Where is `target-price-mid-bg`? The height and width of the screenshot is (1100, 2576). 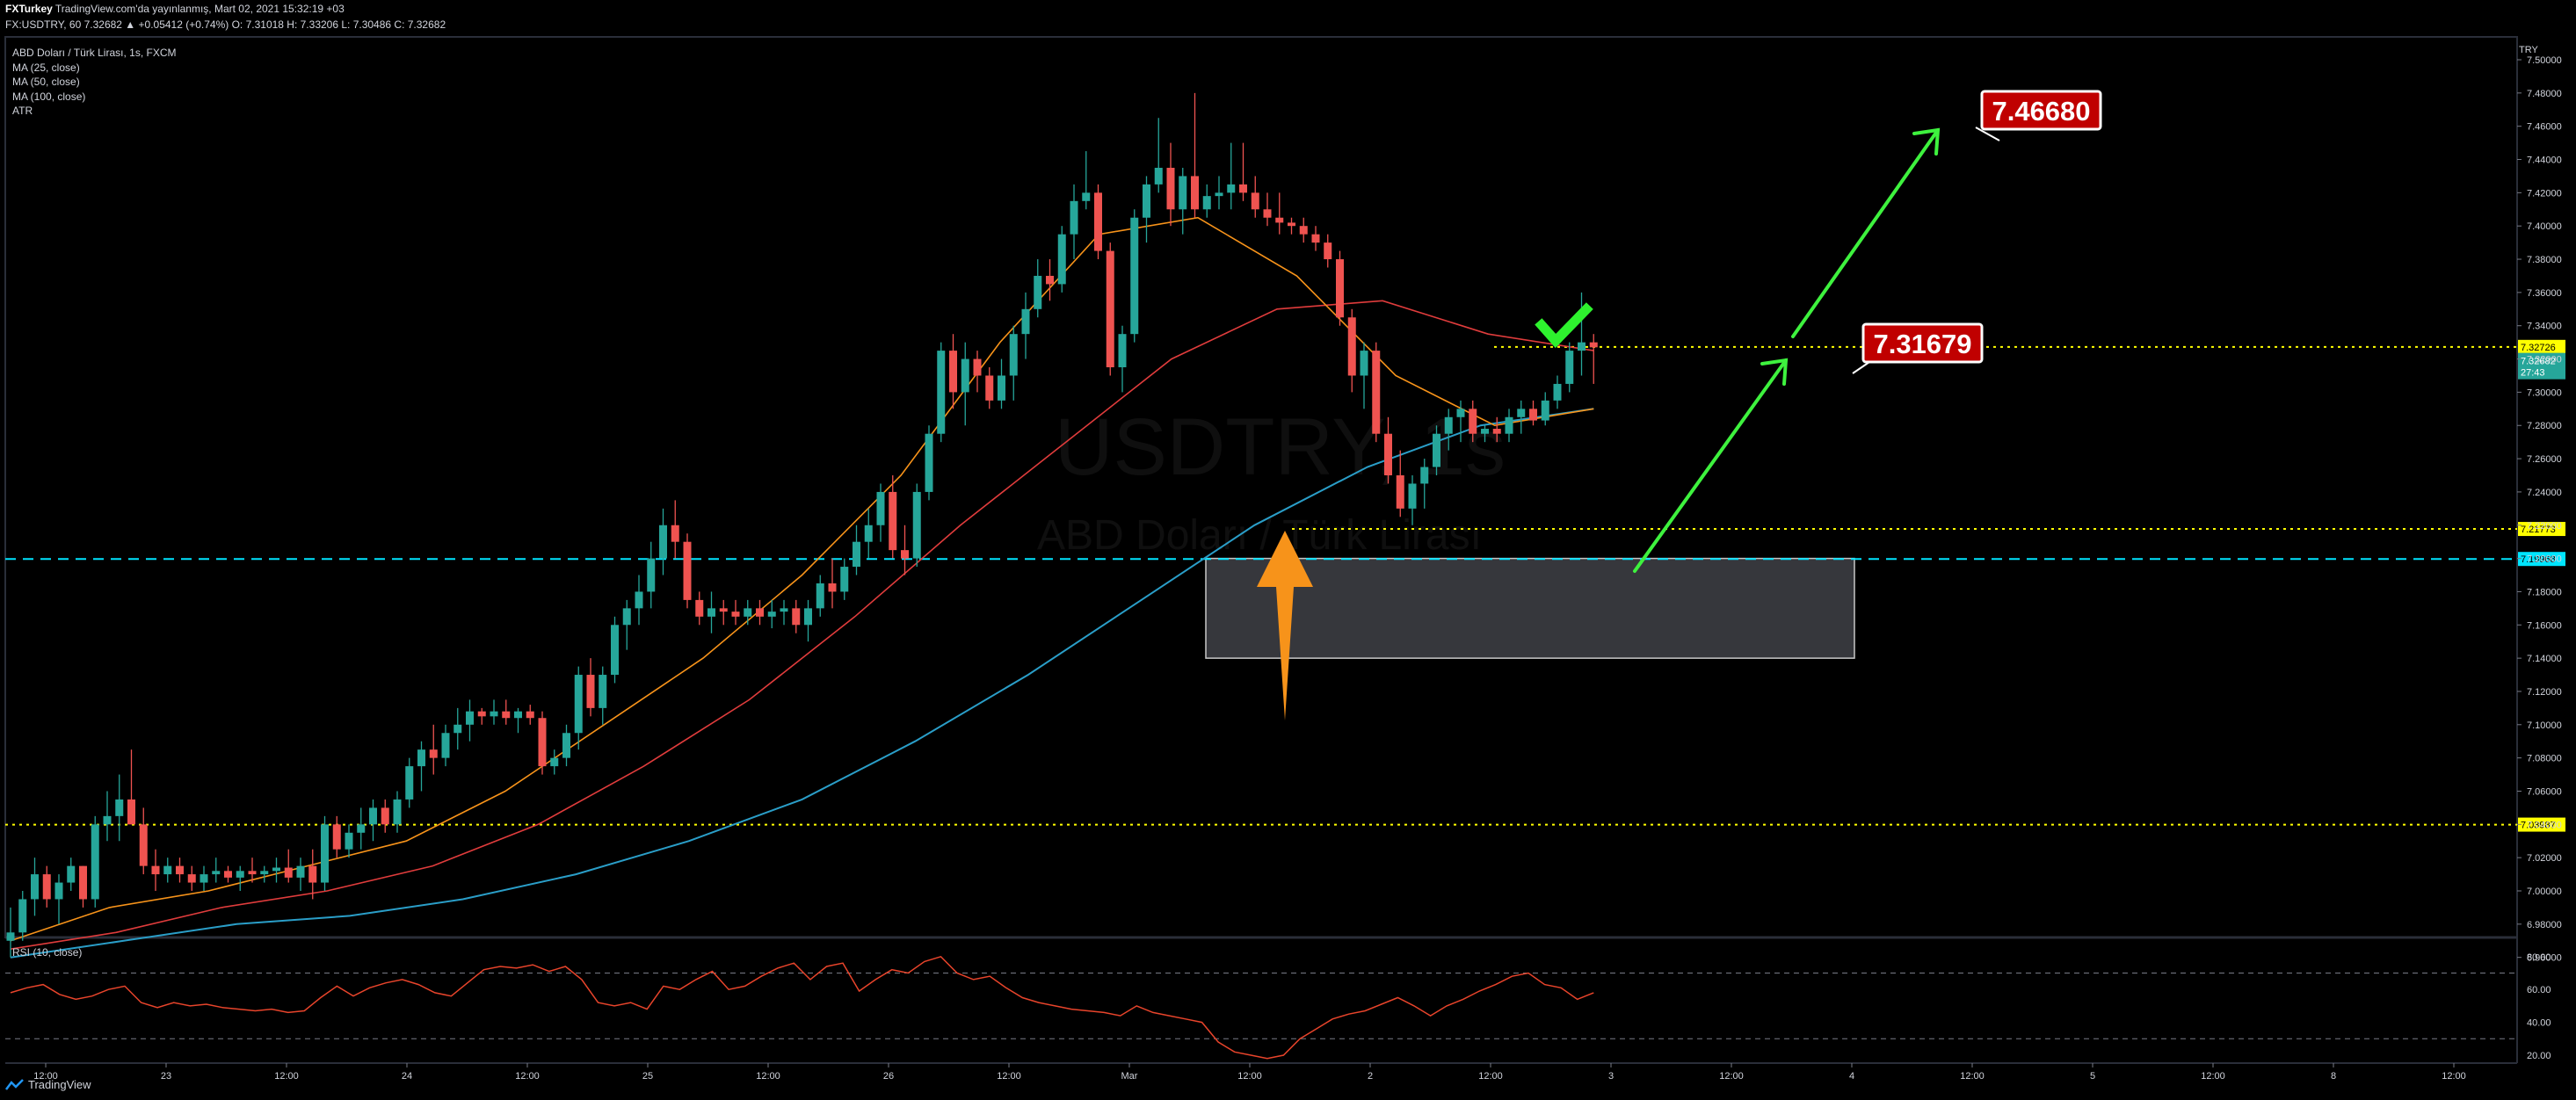 target-price-mid-bg is located at coordinates (1922, 343).